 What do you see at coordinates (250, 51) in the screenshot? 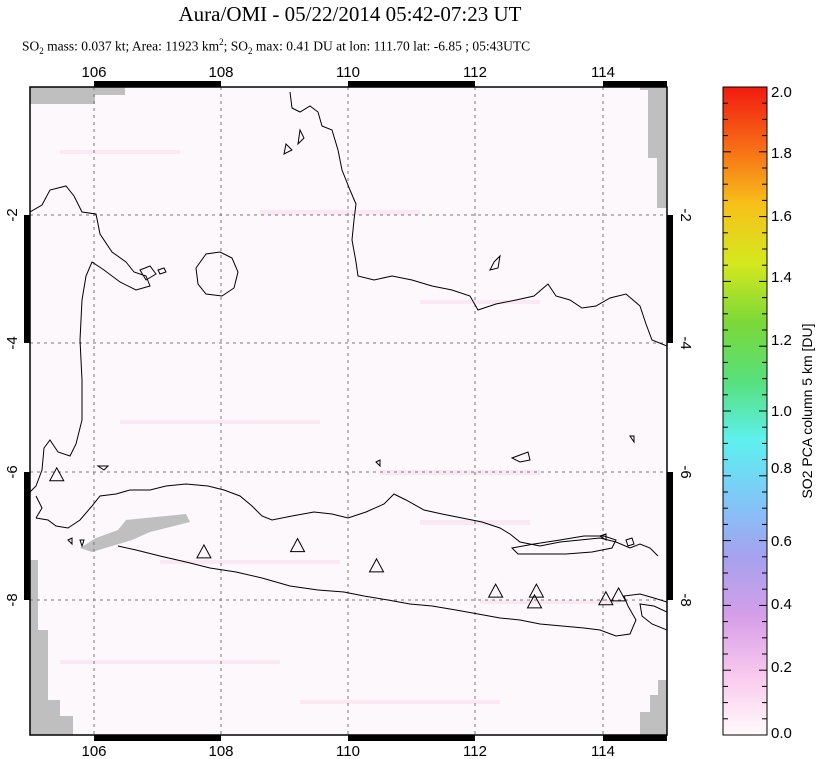
I see `so2-max-subscript: 2` at bounding box center [250, 51].